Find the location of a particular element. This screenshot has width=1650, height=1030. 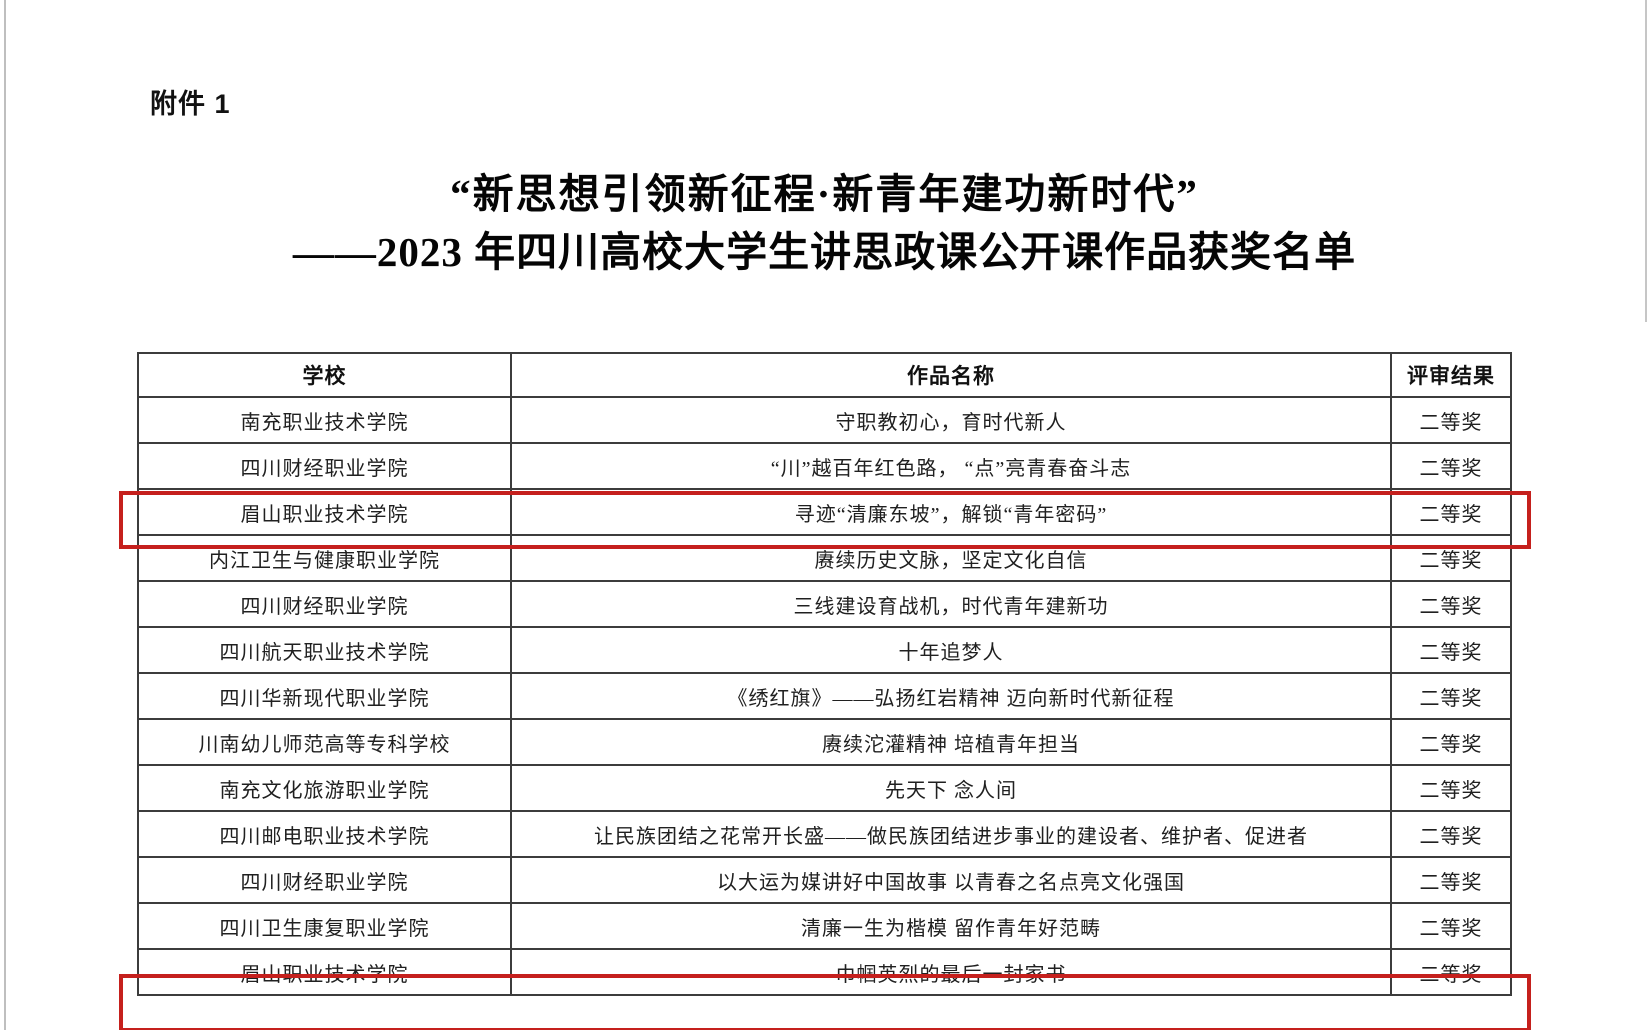

table-row: 四川航天职业技术学院 十年追梦人 二等奖 is located at coordinates (824, 650).